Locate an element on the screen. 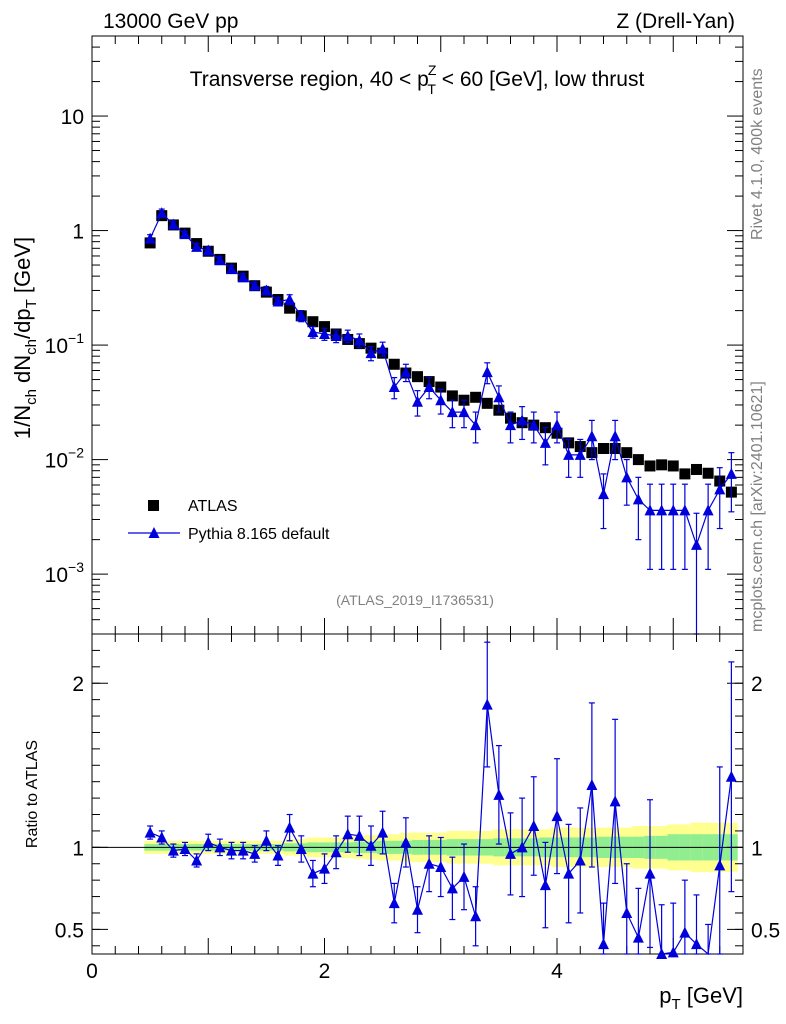  ylabel-sub1: ch is located at coordinates (31, 397).